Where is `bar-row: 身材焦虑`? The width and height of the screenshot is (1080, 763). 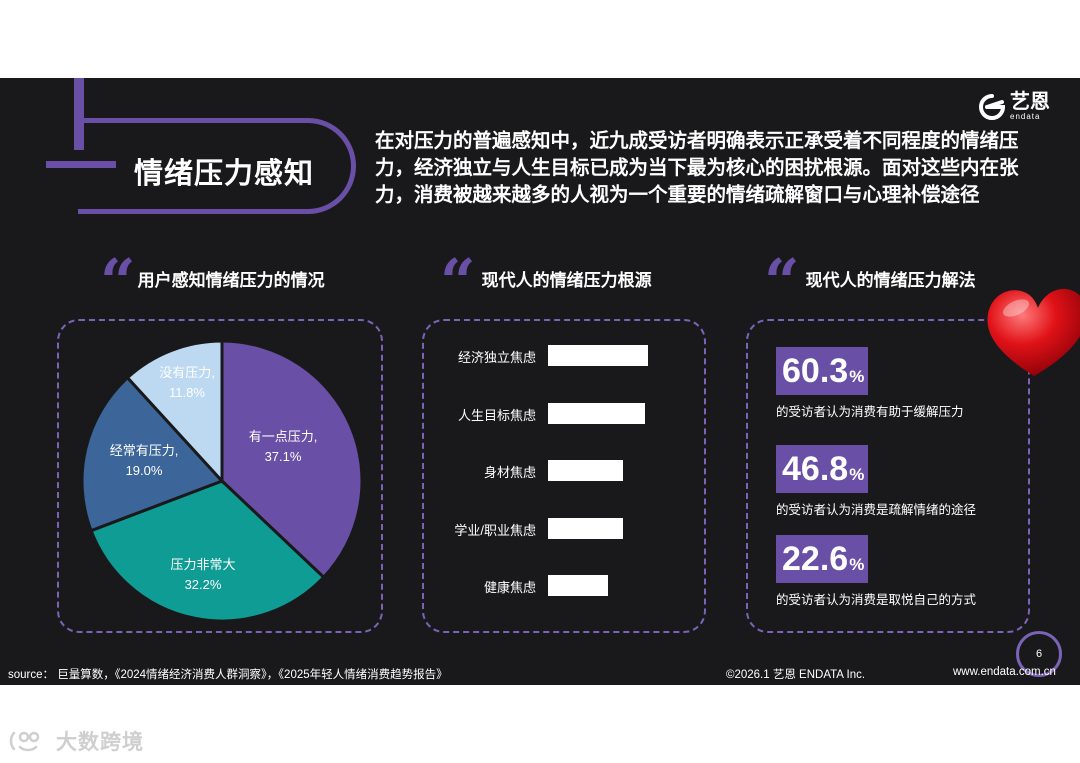 bar-row: 身材焦虑 is located at coordinates (564, 471).